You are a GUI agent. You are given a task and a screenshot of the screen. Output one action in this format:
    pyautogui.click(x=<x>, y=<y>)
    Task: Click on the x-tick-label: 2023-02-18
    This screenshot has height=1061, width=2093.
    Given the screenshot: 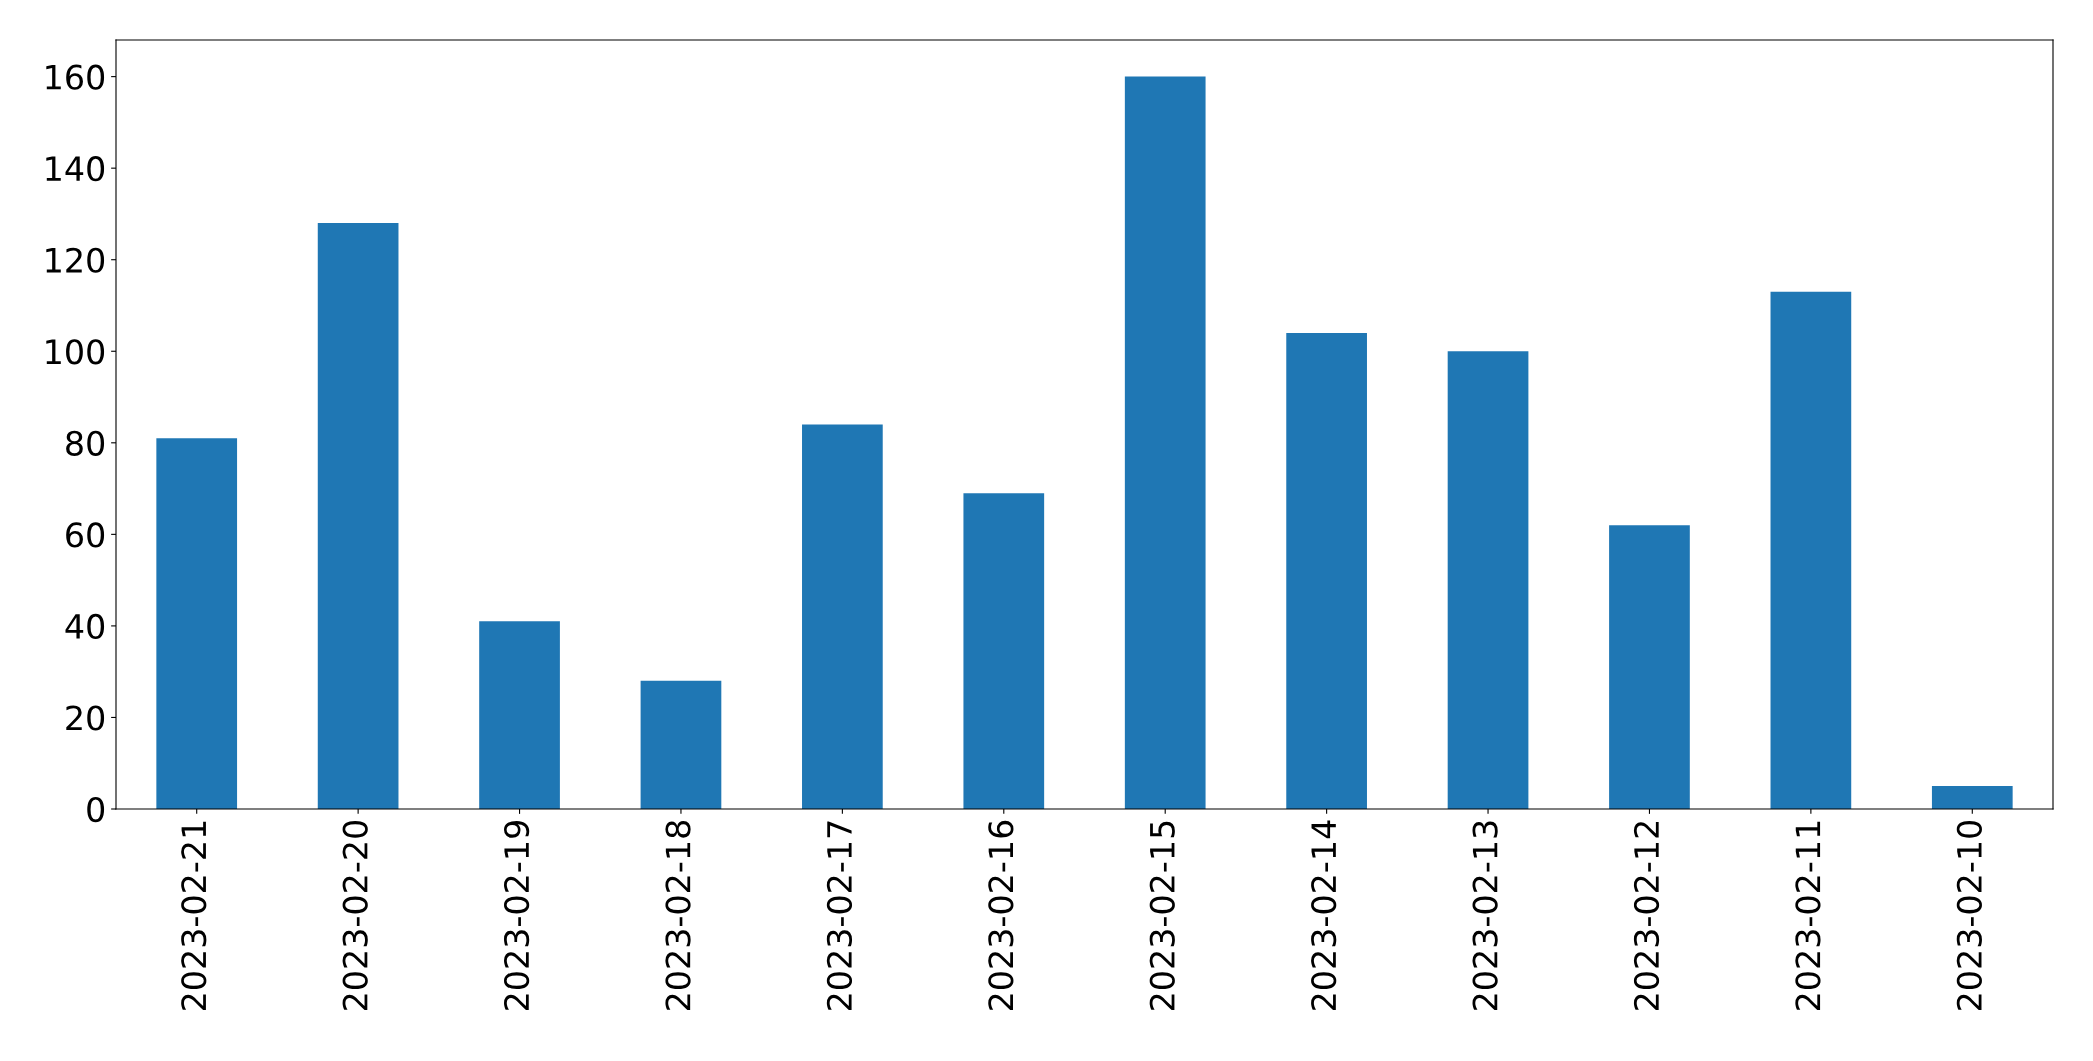 What is the action you would take?
    pyautogui.click(x=678, y=915)
    